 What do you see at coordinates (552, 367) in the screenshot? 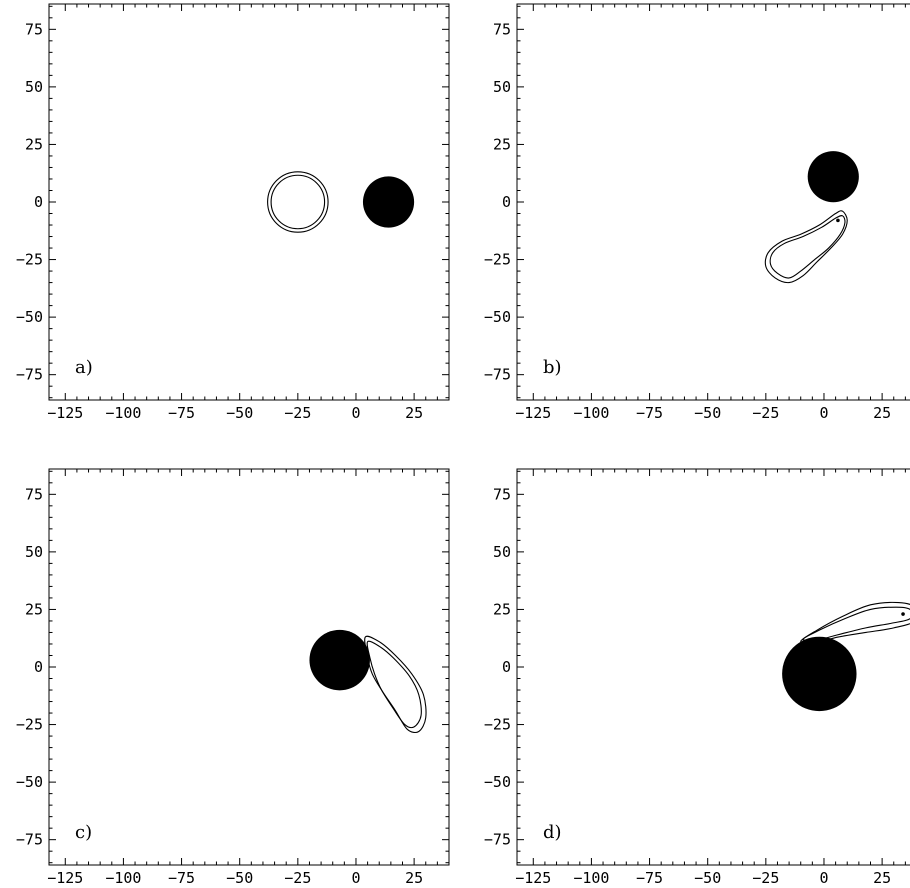
I see `panel-label: b)` at bounding box center [552, 367].